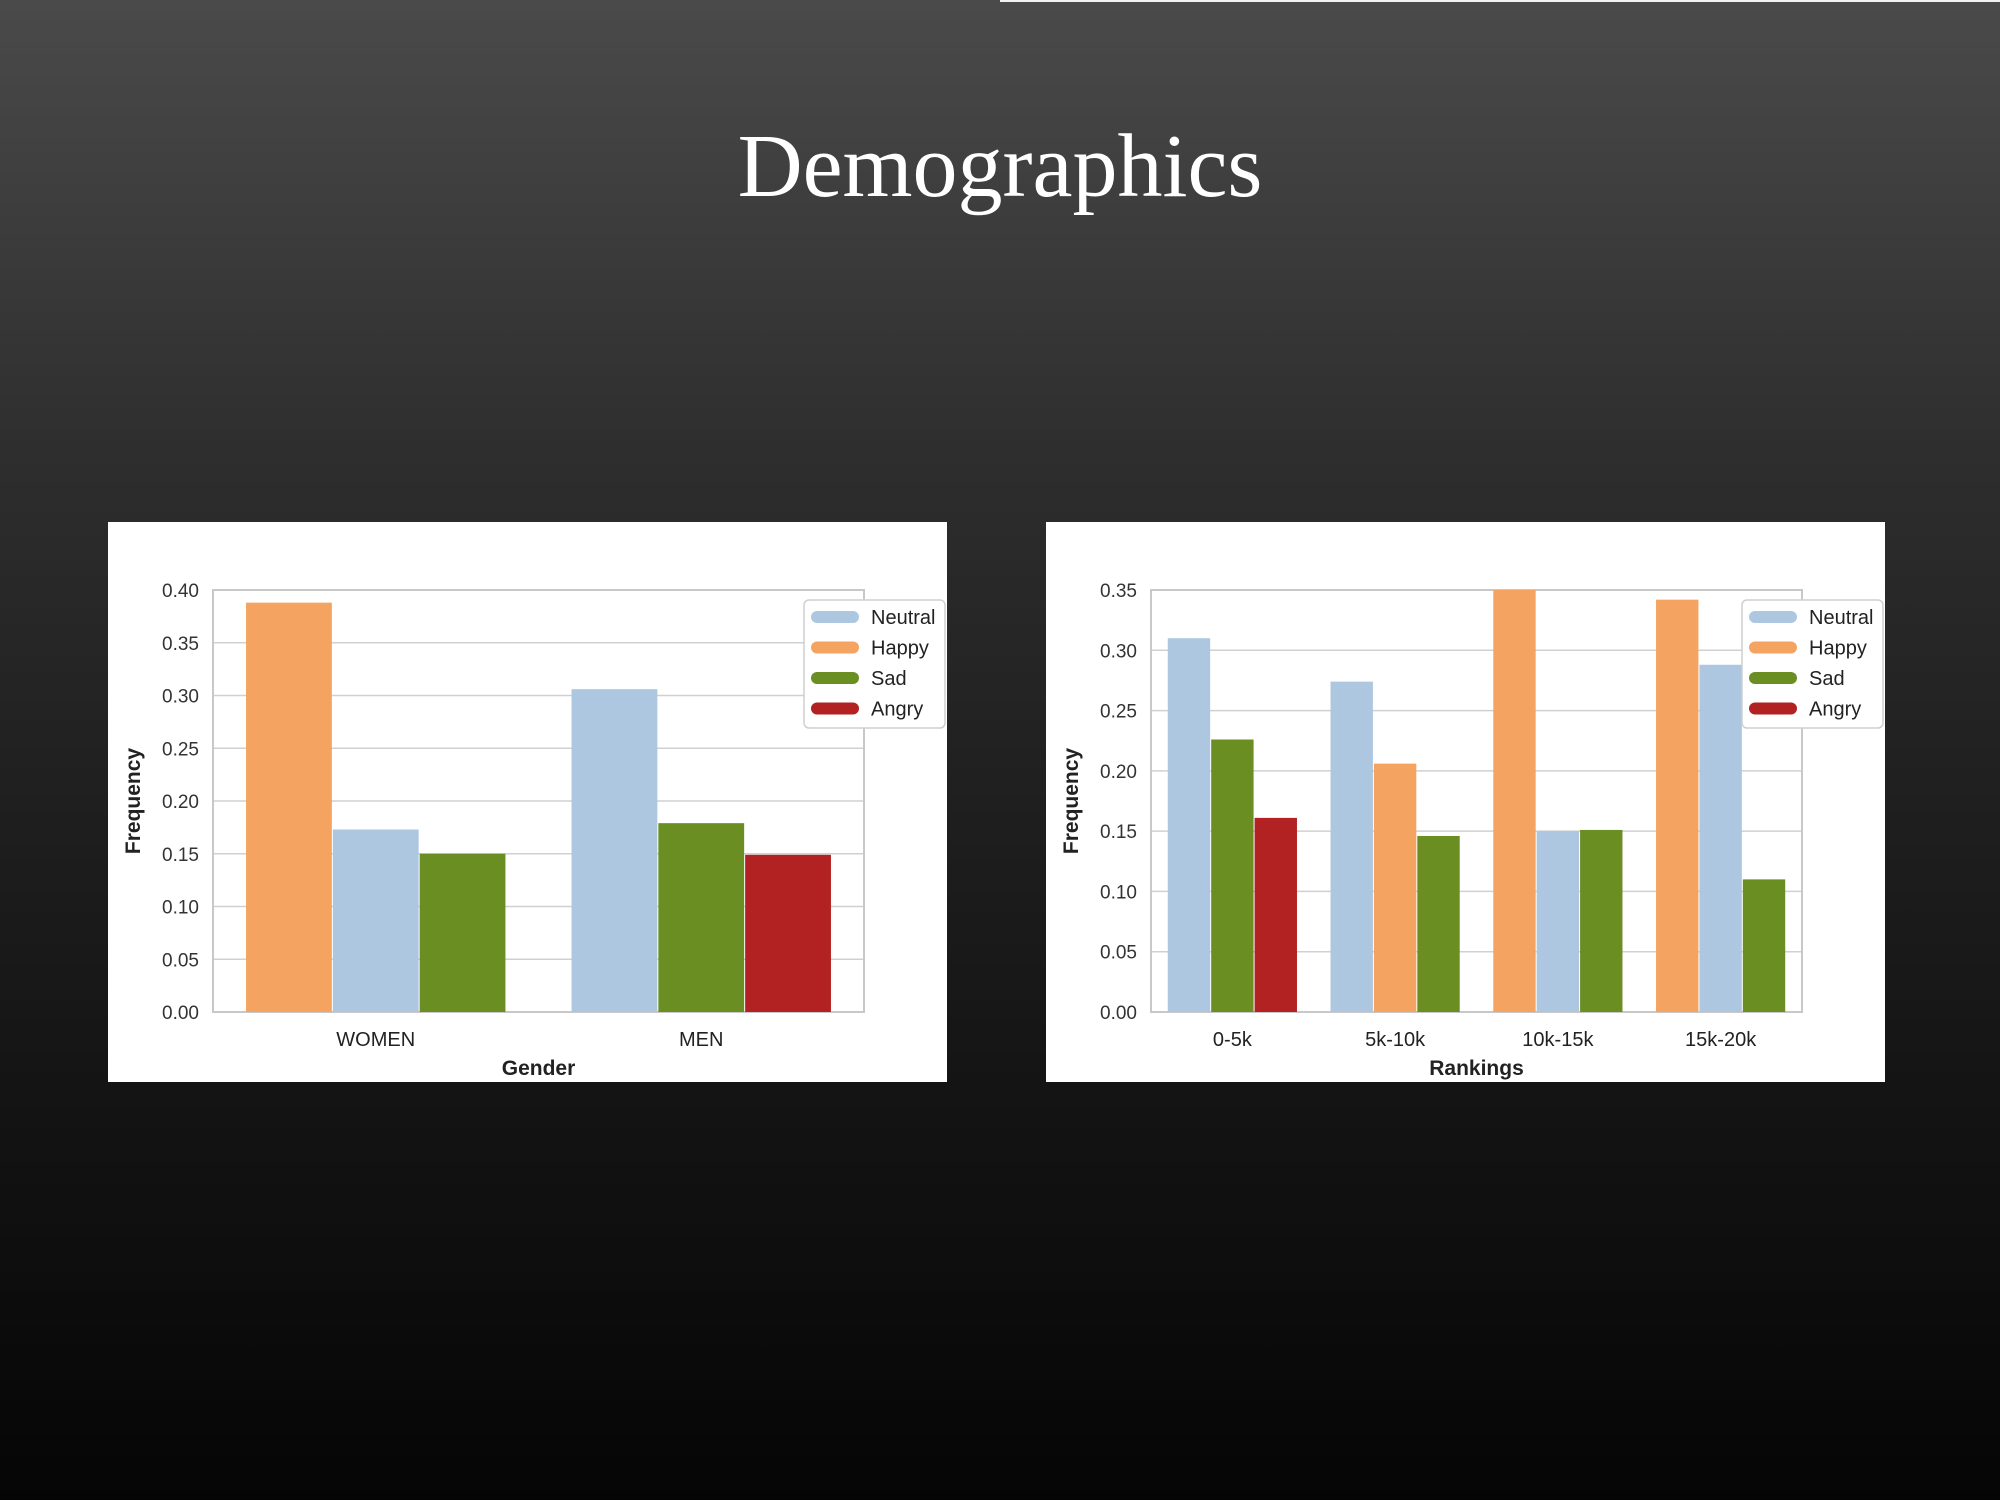  Describe the element at coordinates (1438, 923) in the screenshot. I see `bar-sad-5k-10k` at that location.